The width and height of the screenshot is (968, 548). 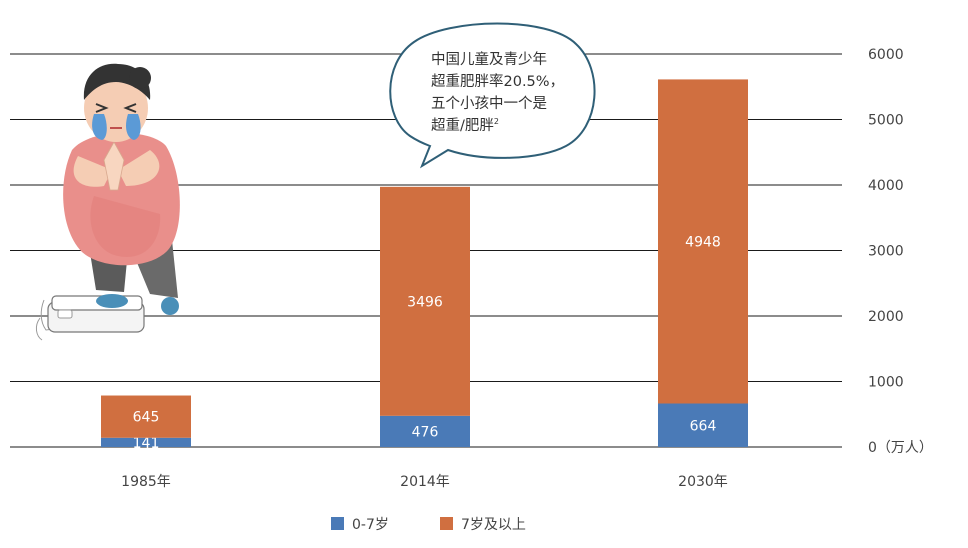 I want to click on callout-line-4: 超重/肥胖, so click(x=462, y=125).